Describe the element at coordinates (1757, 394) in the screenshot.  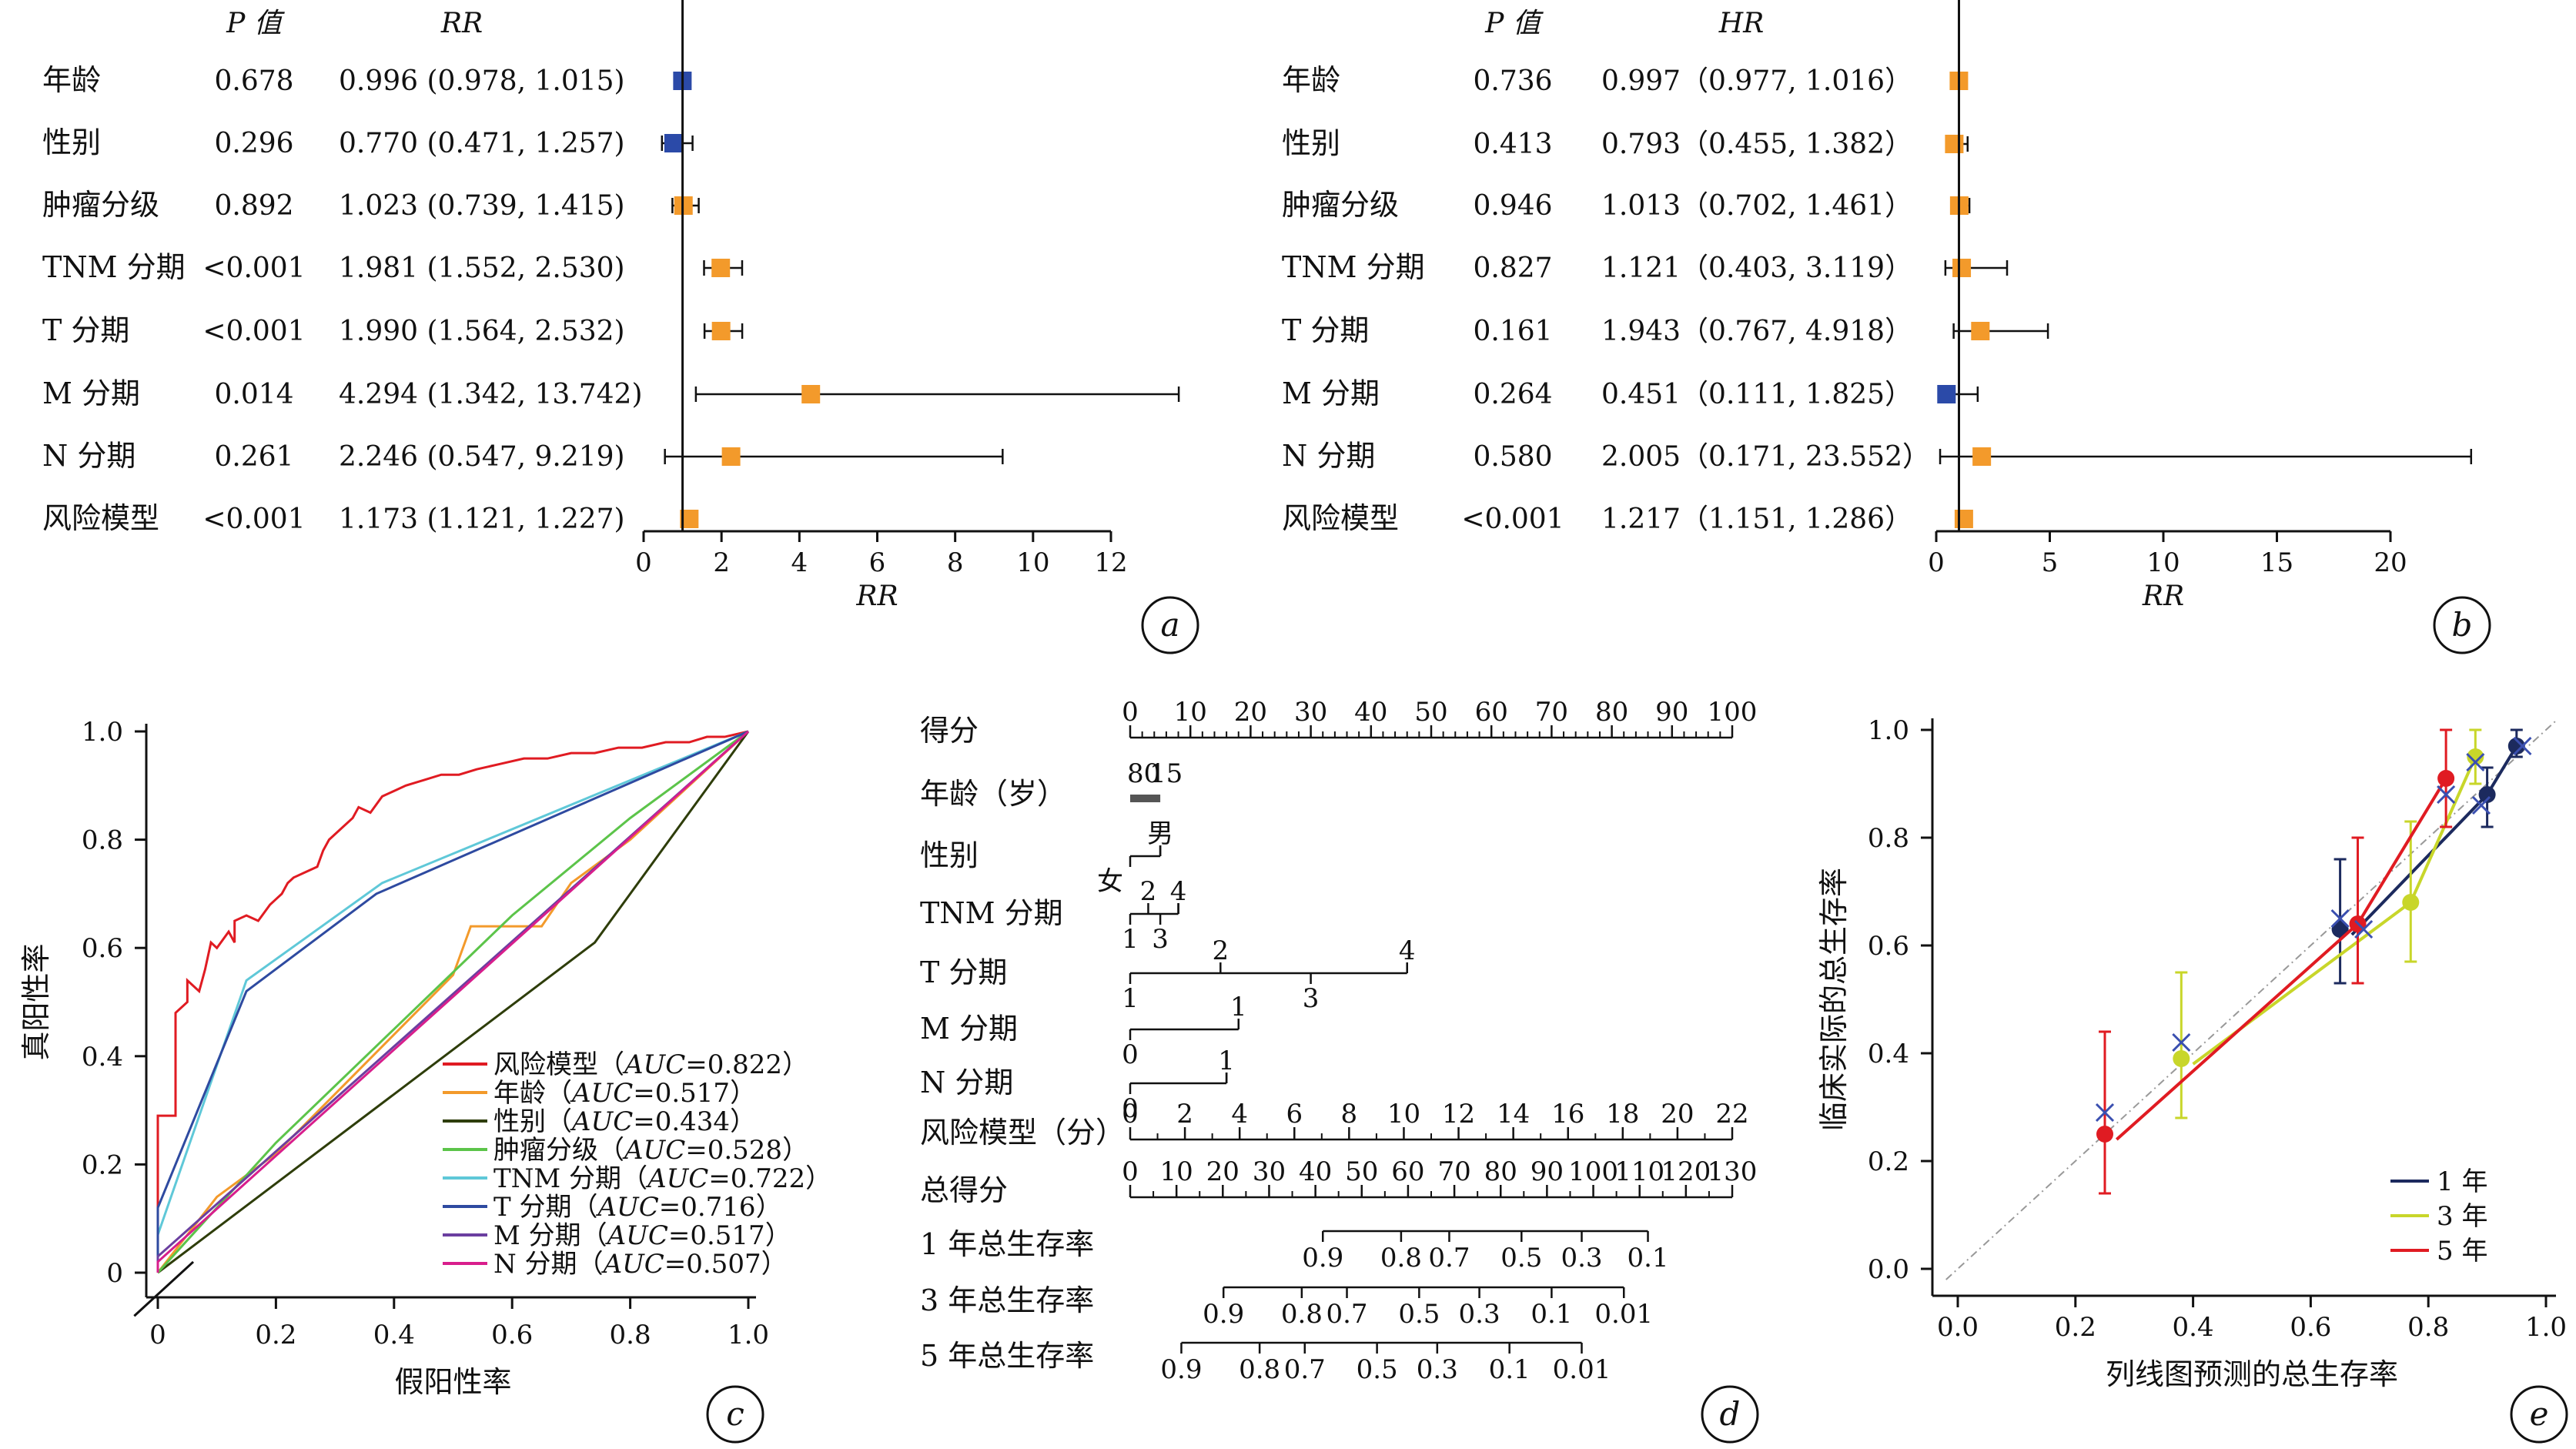
I see `estimate-text: 0.451（0.111, 1.825）` at that location.